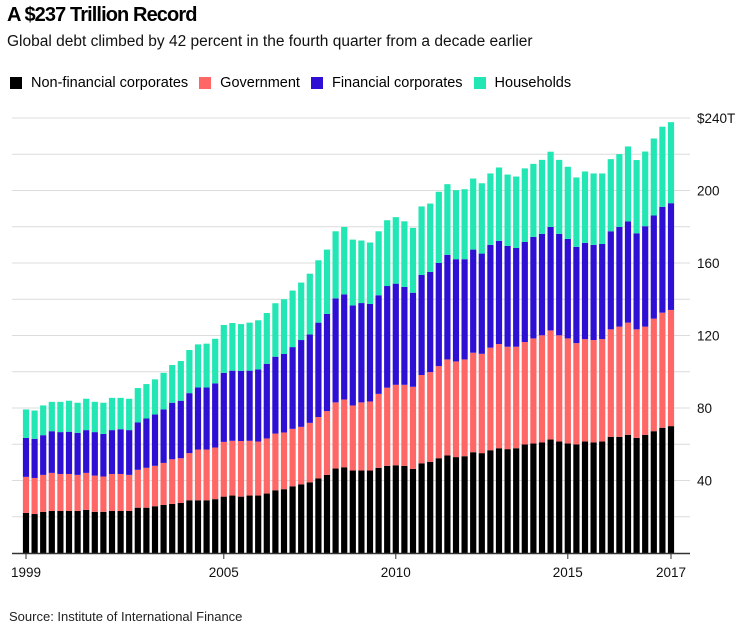  I want to click on bar-financial-corporates-2017Q4, so click(671, 256).